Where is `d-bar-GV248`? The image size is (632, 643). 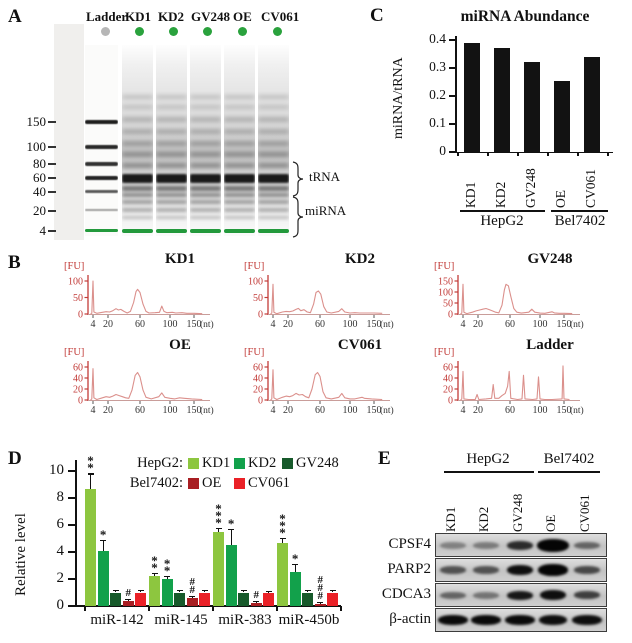 d-bar-GV248 is located at coordinates (116, 599).